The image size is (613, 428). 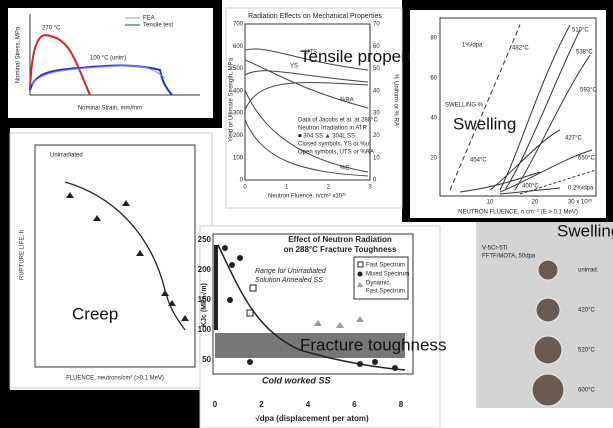 What do you see at coordinates (354, 404) in the screenshot?
I see `x-tick-label: 6` at bounding box center [354, 404].